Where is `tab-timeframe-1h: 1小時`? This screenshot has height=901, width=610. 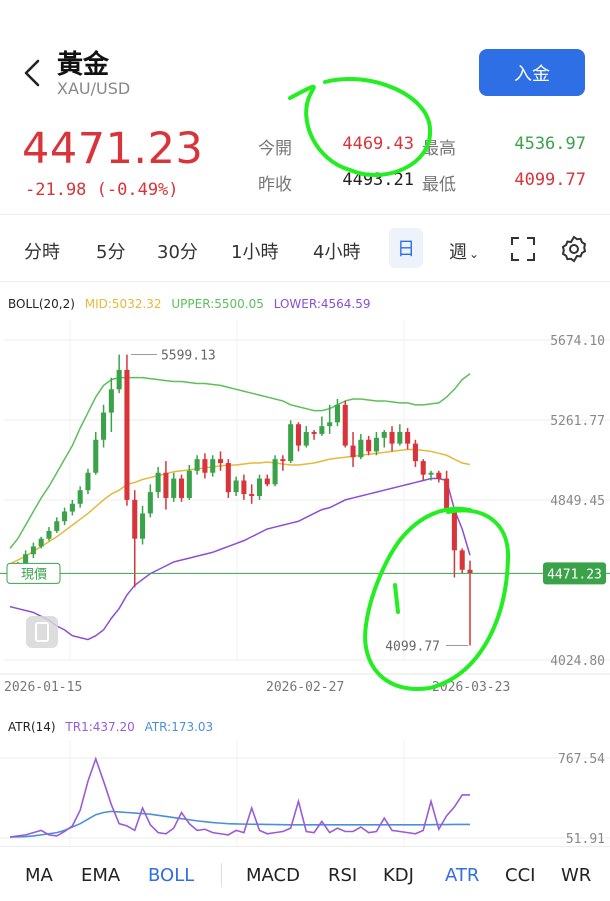
tab-timeframe-1h: 1小時 is located at coordinates (255, 252).